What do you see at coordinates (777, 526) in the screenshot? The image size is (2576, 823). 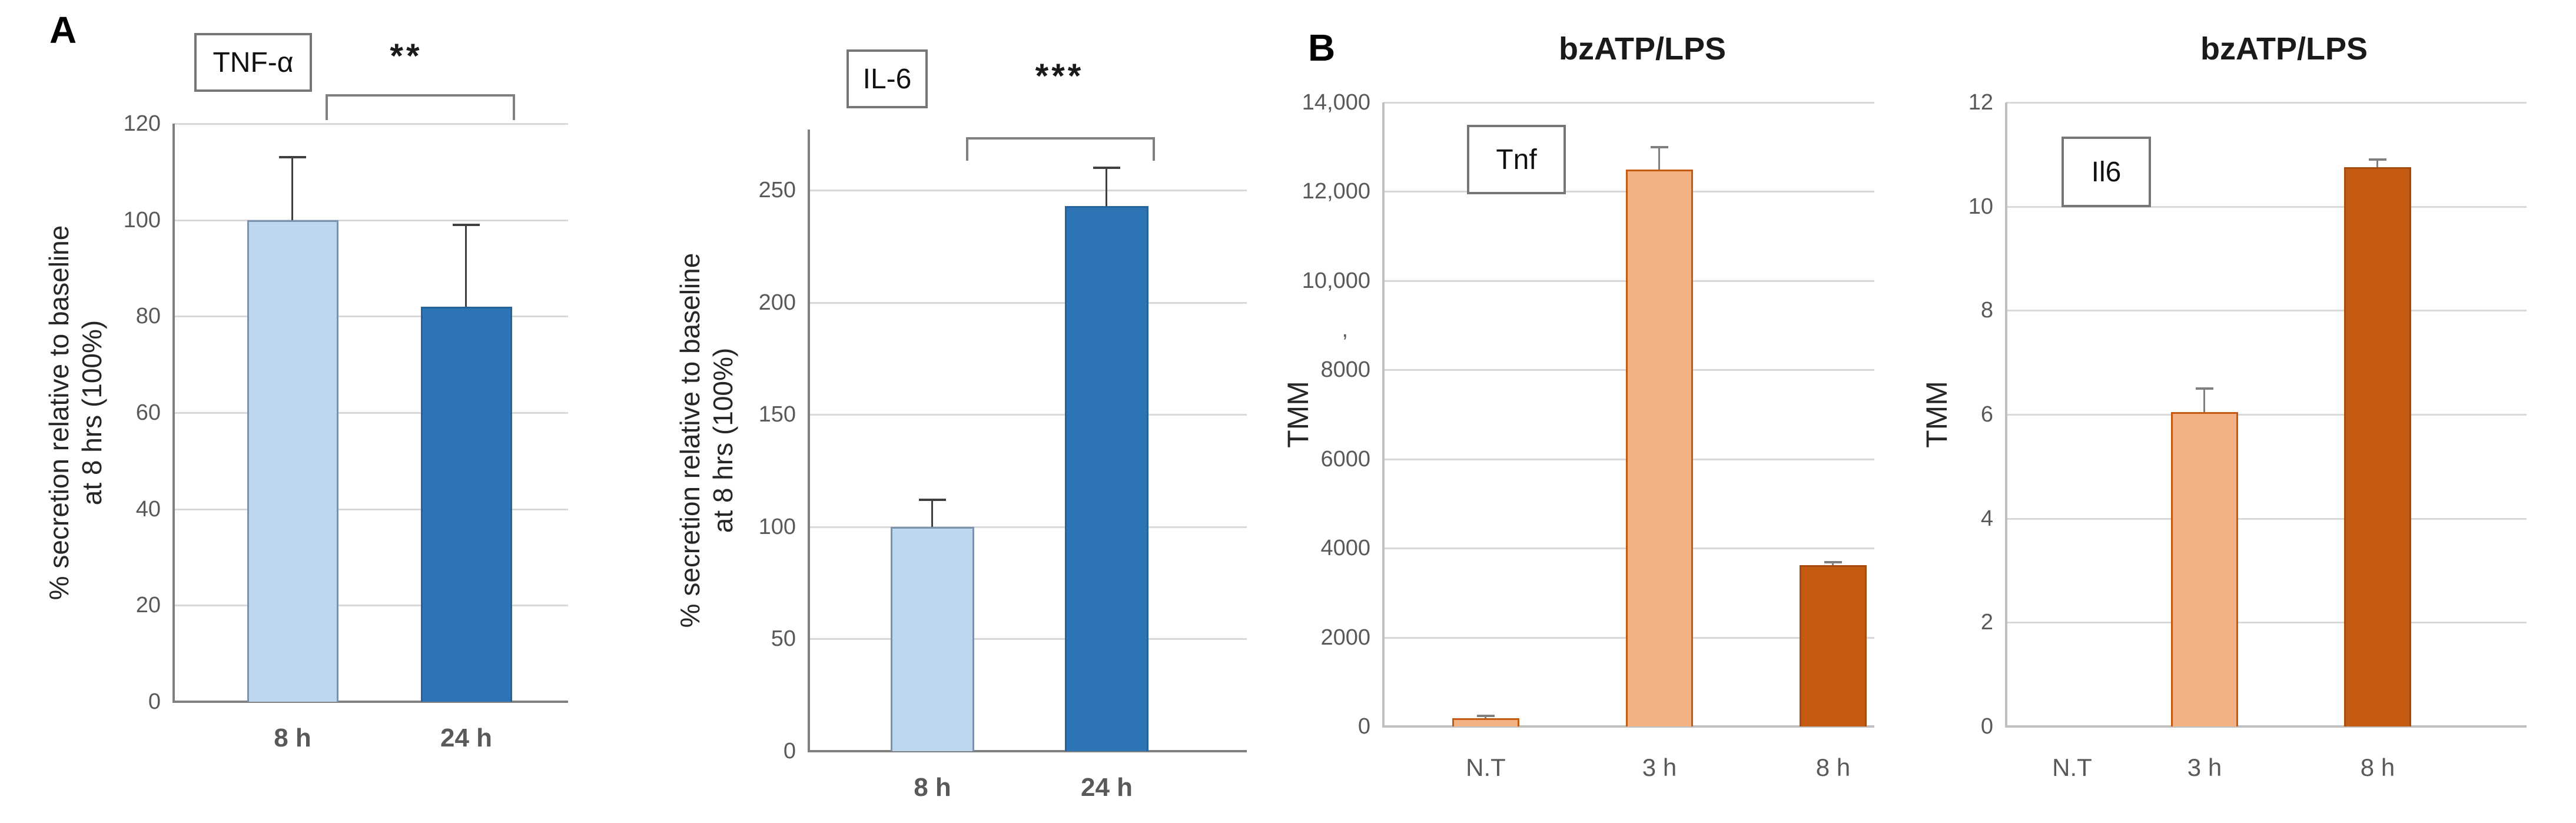 I see `y-tick-label: 100` at bounding box center [777, 526].